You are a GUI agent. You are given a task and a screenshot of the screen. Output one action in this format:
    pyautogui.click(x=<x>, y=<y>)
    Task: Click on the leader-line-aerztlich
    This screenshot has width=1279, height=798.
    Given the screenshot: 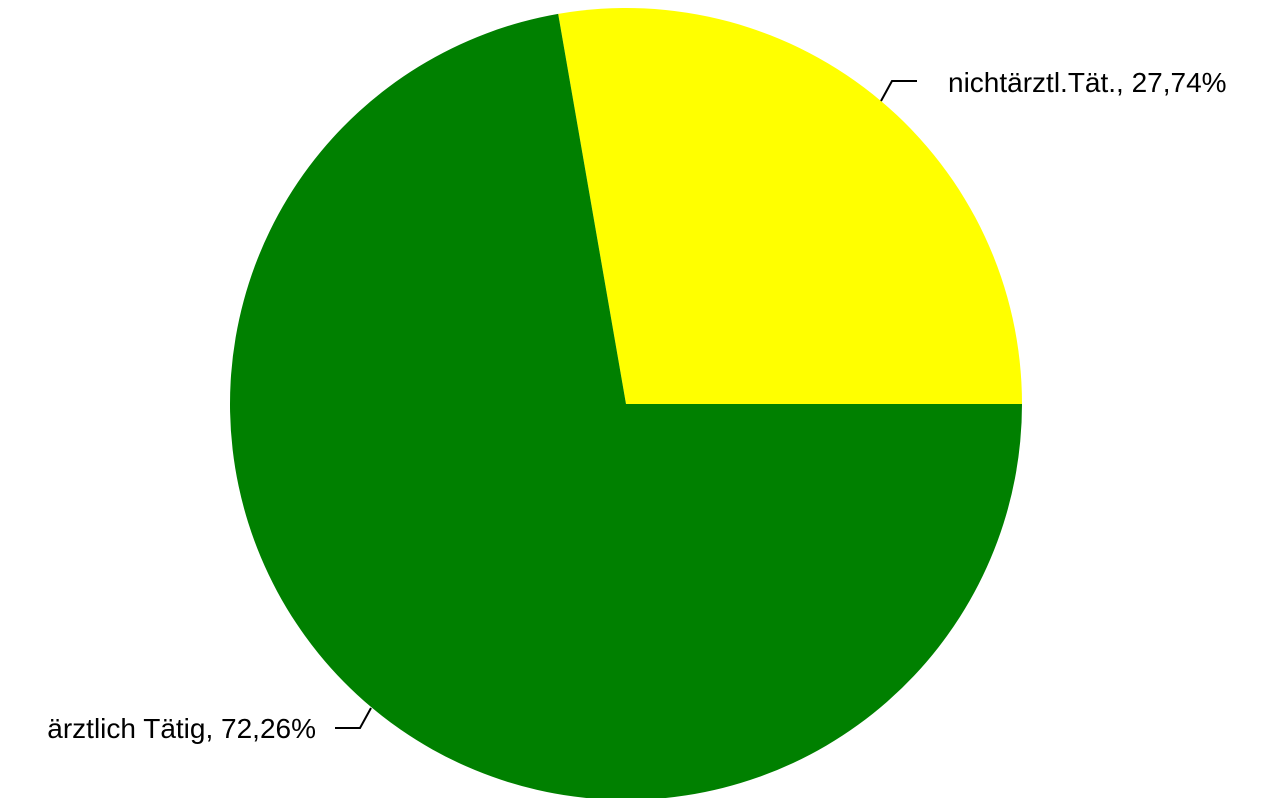 What is the action you would take?
    pyautogui.click(x=353, y=718)
    